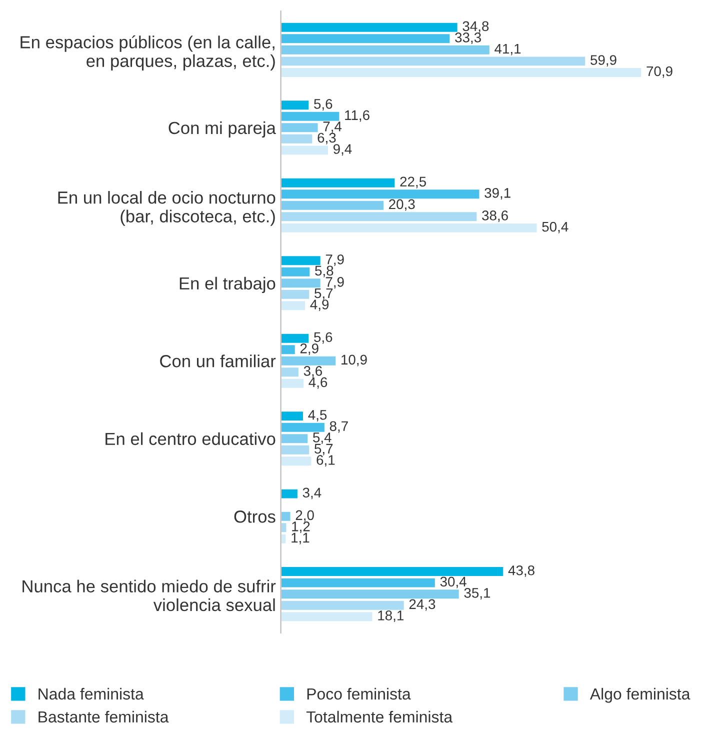 The image size is (702, 736). I want to click on y-tick-label: Con un familiar, so click(218, 361).